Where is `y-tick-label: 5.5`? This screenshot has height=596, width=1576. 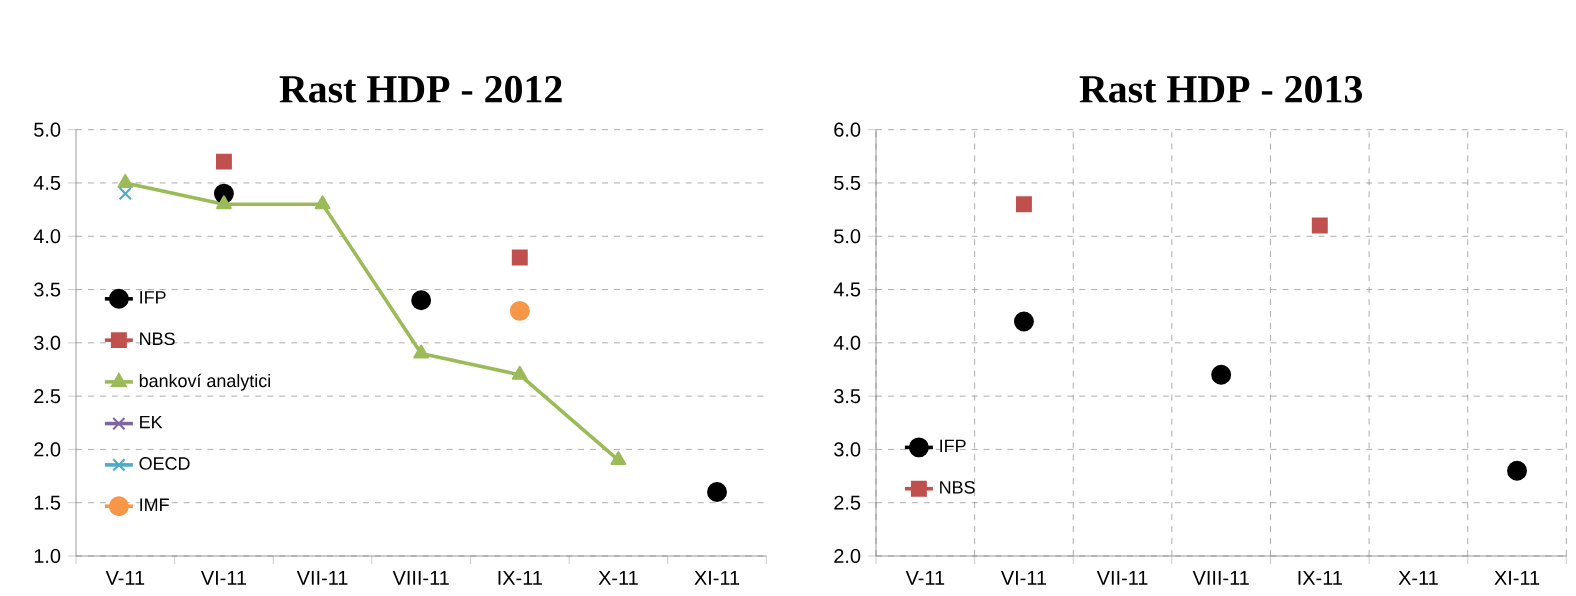
y-tick-label: 5.5 is located at coordinates (847, 182).